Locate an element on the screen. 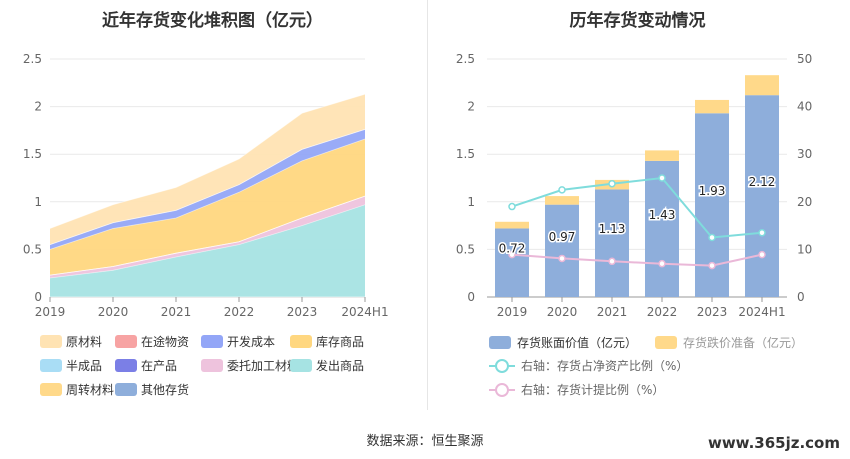 The width and height of the screenshot is (850, 459). legend-label: 存货跌价准备（亿元） is located at coordinates (743, 342).